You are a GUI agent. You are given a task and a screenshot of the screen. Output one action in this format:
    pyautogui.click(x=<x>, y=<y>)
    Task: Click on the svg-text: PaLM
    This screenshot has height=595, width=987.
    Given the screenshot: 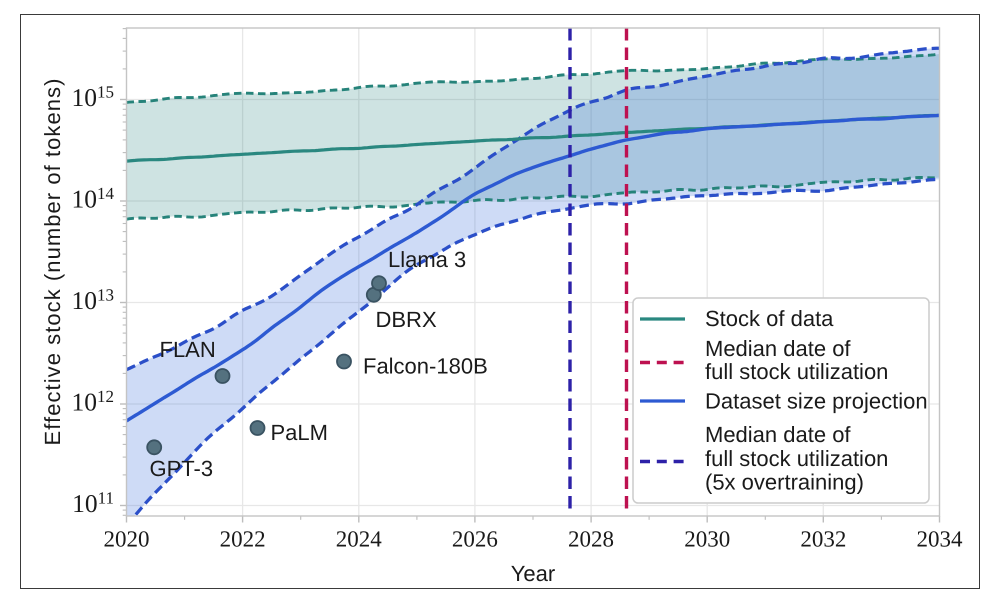 What is the action you would take?
    pyautogui.click(x=299, y=432)
    